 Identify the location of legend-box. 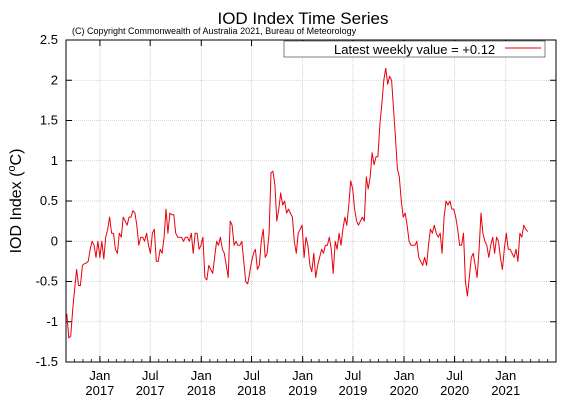
(414, 49).